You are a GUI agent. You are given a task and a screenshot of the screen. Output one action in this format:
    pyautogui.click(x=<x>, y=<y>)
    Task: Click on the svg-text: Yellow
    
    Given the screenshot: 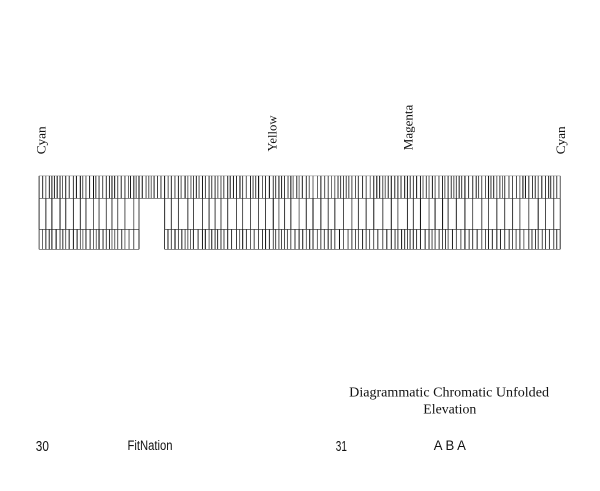 What is the action you would take?
    pyautogui.click(x=271, y=133)
    